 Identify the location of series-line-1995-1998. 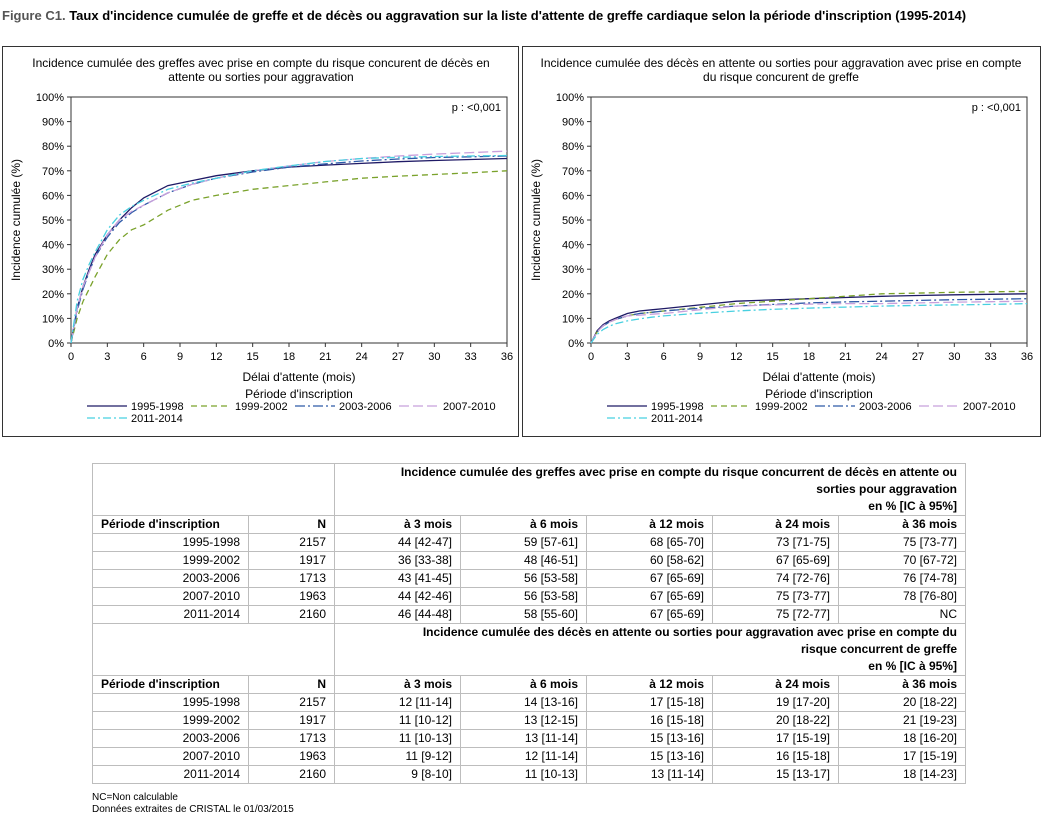
(289, 250).